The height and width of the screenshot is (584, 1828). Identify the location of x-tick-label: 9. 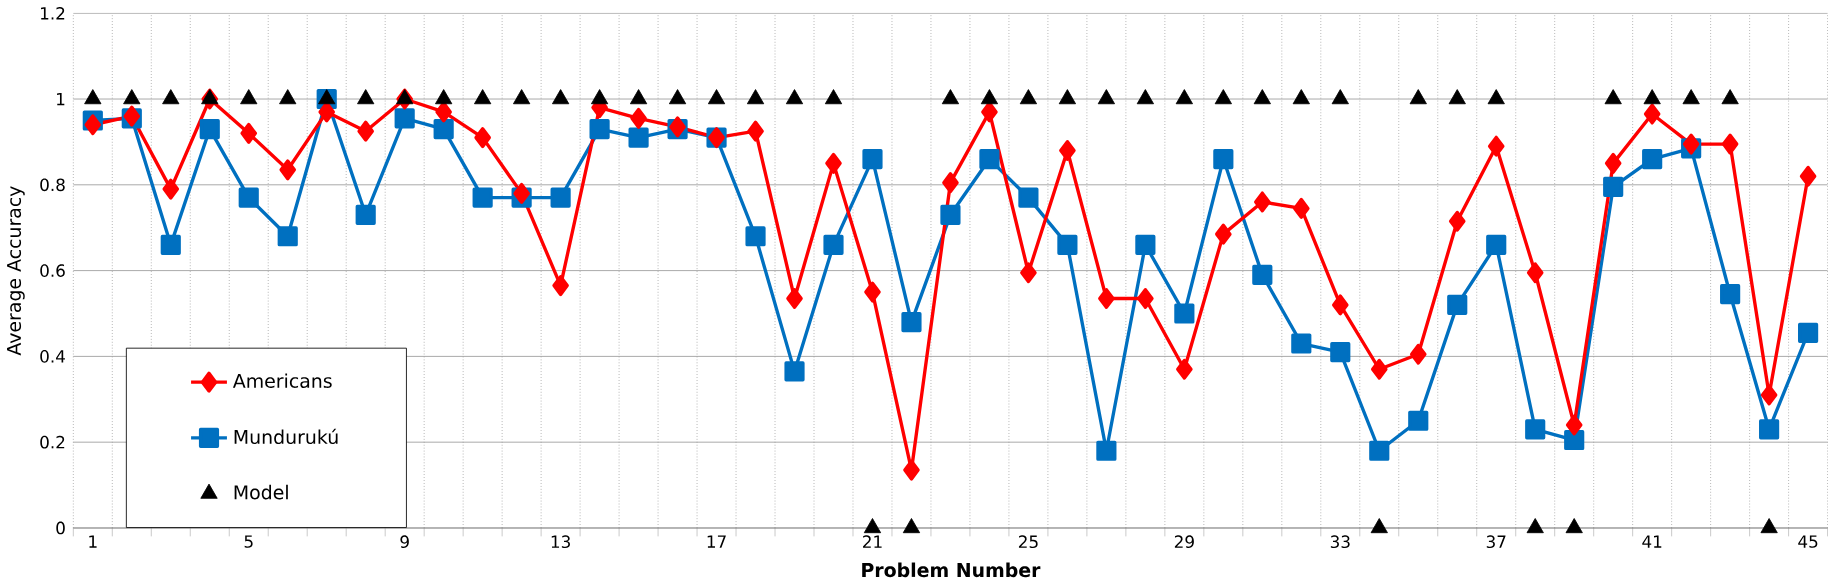
(404, 542).